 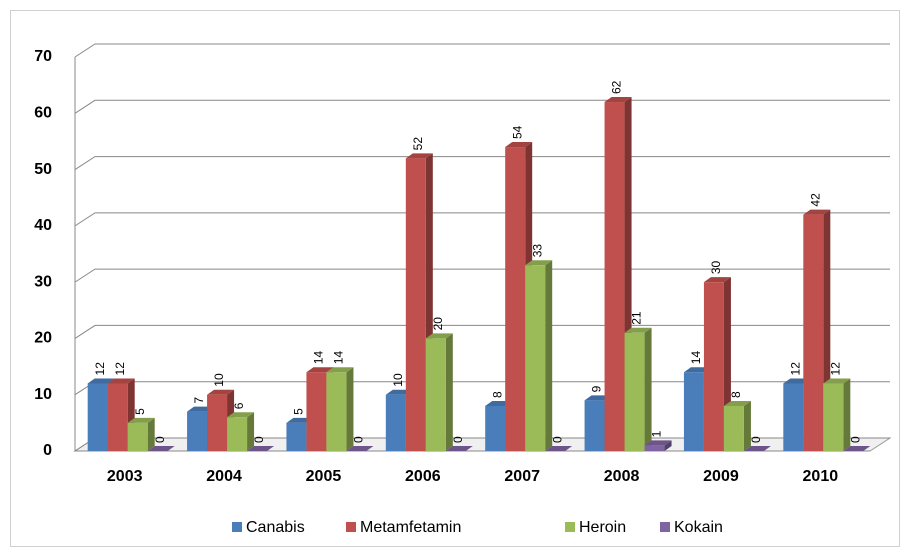 What do you see at coordinates (239, 405) in the screenshot?
I see `value-label: 6` at bounding box center [239, 405].